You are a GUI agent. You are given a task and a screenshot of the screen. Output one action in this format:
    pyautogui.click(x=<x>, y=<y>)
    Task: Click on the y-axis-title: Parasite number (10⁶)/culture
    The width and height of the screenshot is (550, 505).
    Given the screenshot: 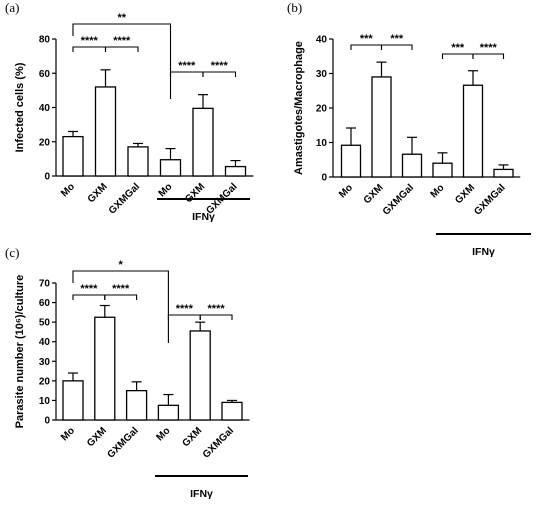 What is the action you would take?
    pyautogui.click(x=20, y=352)
    